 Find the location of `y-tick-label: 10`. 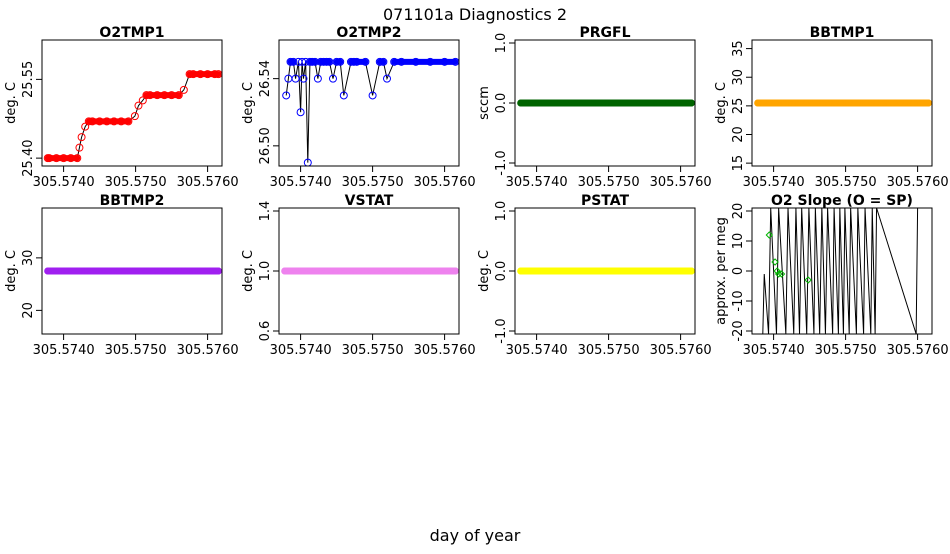

y-tick-label: 10 is located at coordinates (738, 241).